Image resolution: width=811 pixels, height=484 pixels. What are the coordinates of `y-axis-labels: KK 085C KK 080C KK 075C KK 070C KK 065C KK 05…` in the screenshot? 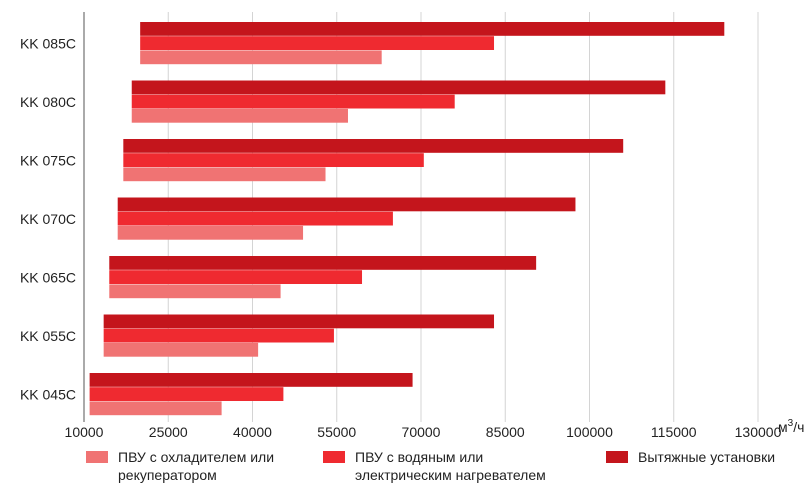 It's located at (48, 218).